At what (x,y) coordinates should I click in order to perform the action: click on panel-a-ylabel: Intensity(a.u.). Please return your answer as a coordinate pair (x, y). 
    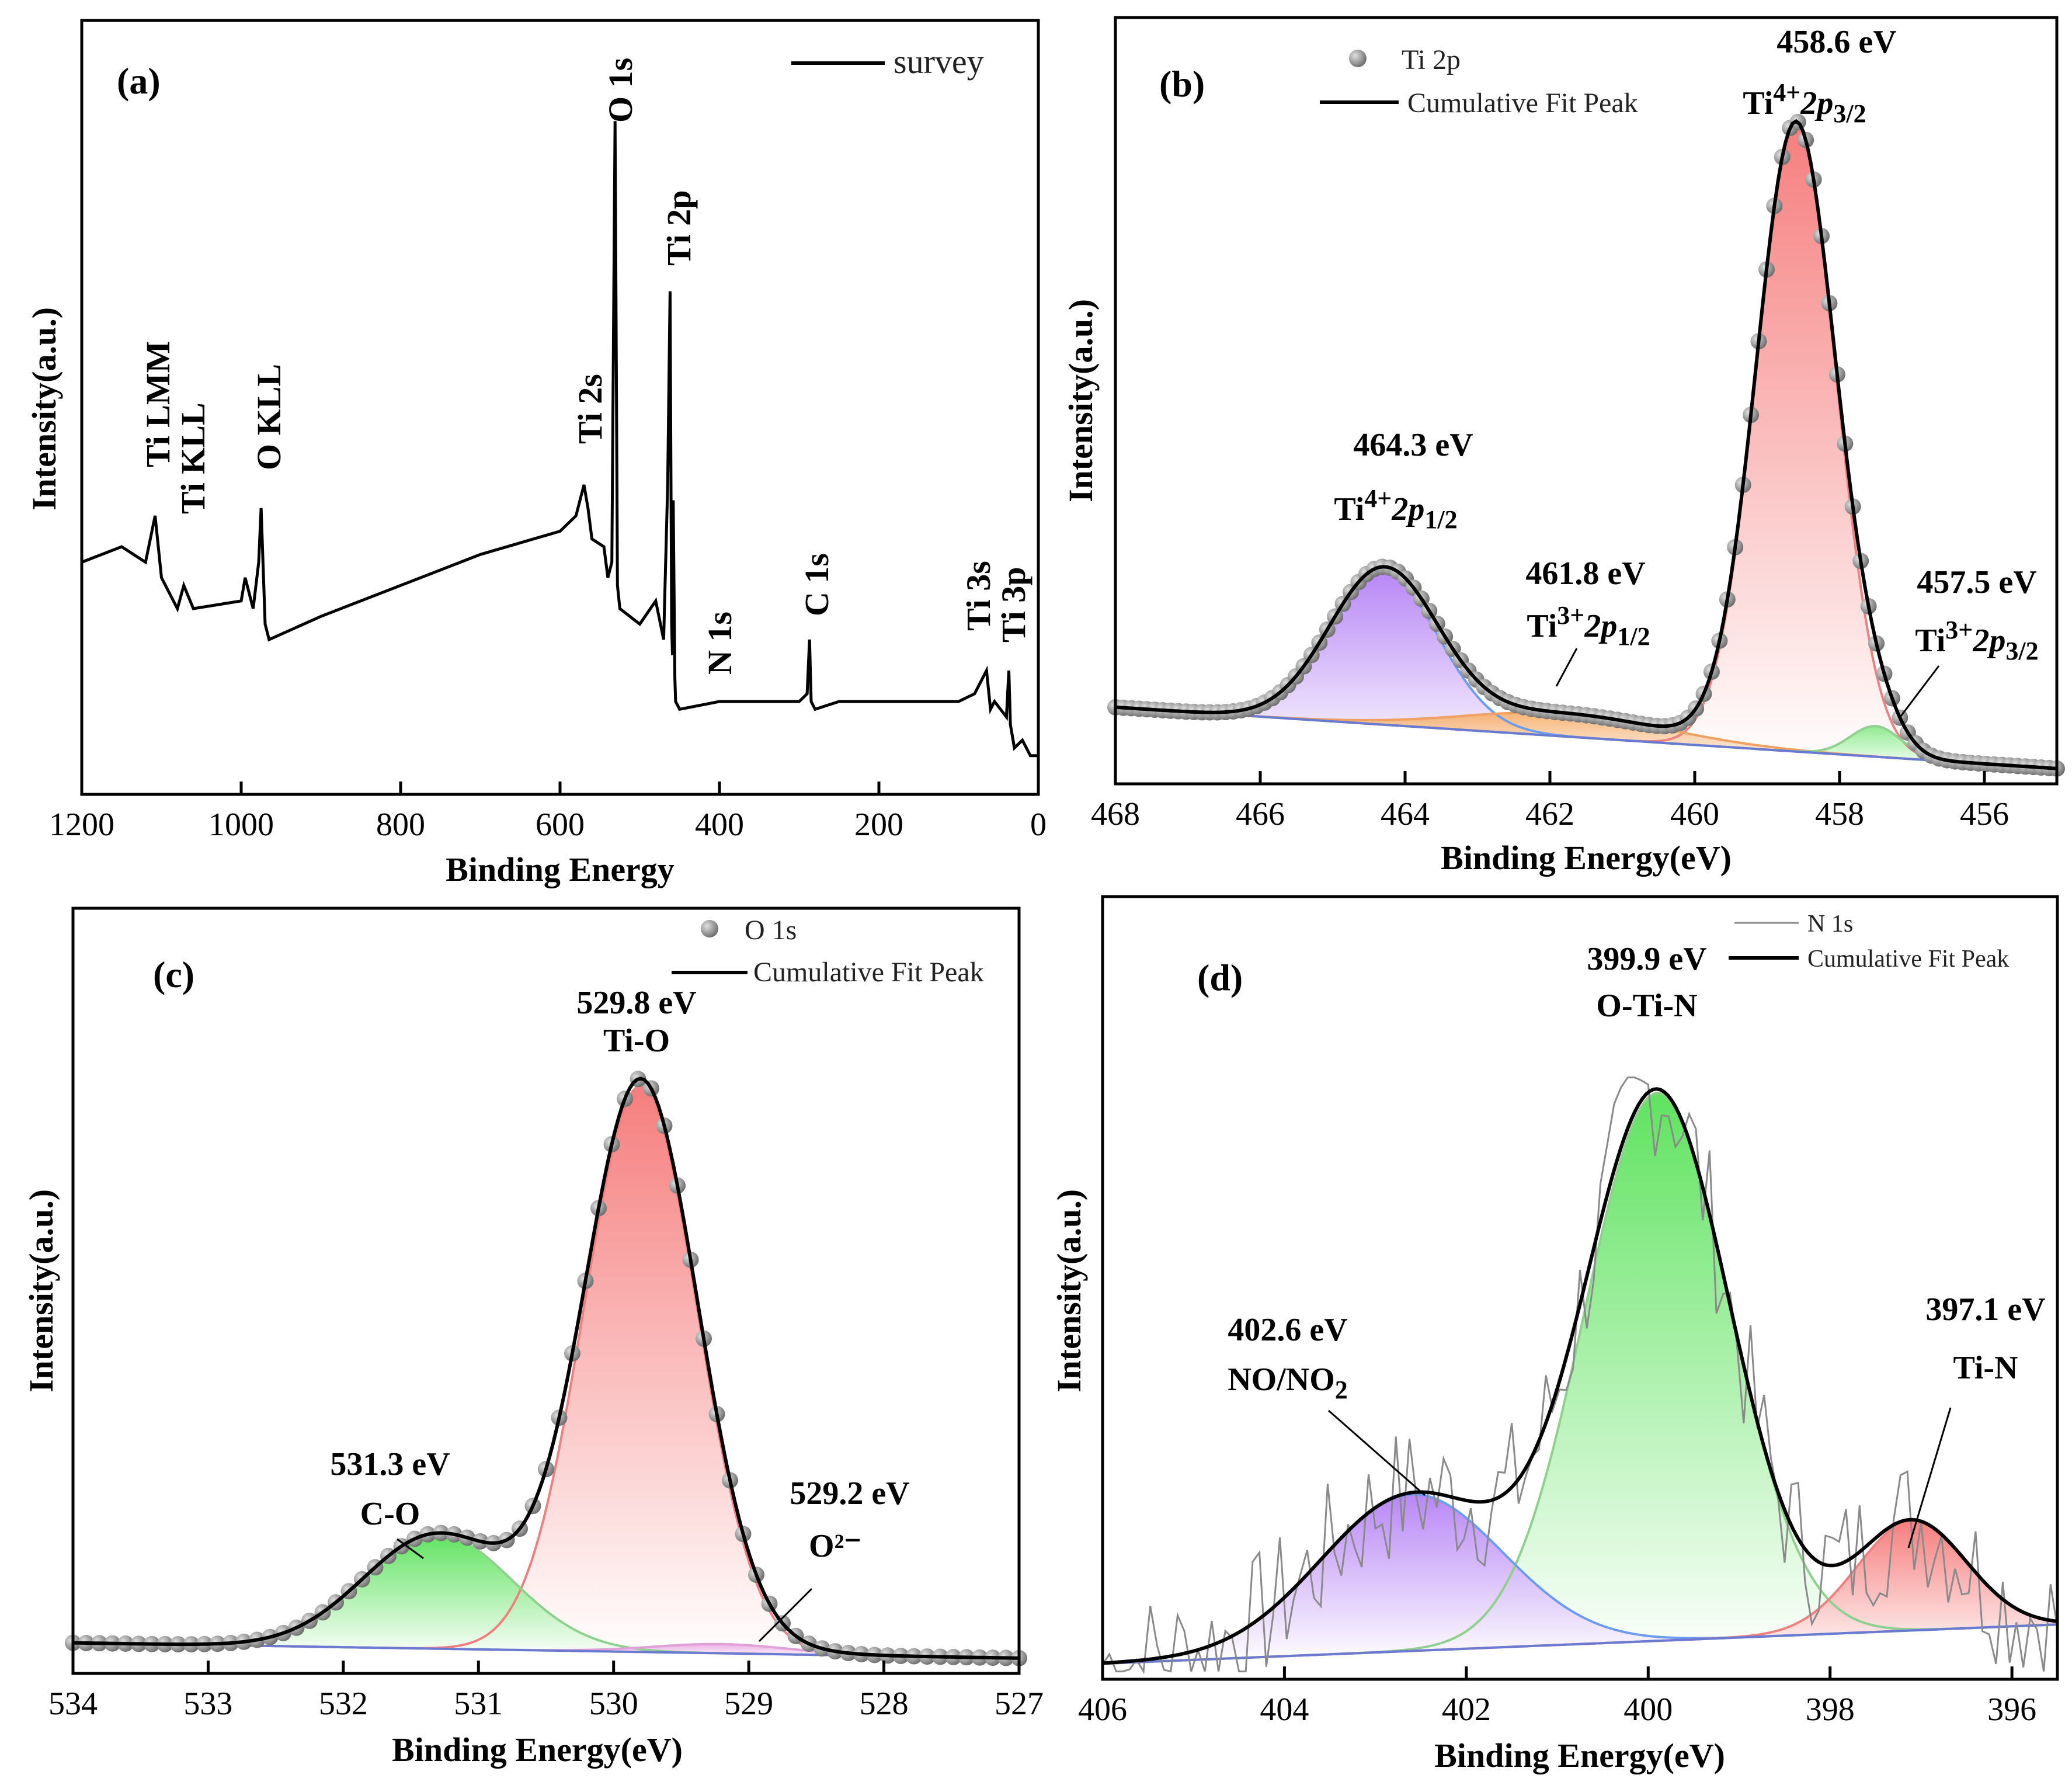
    Looking at the image, I should click on (44, 408).